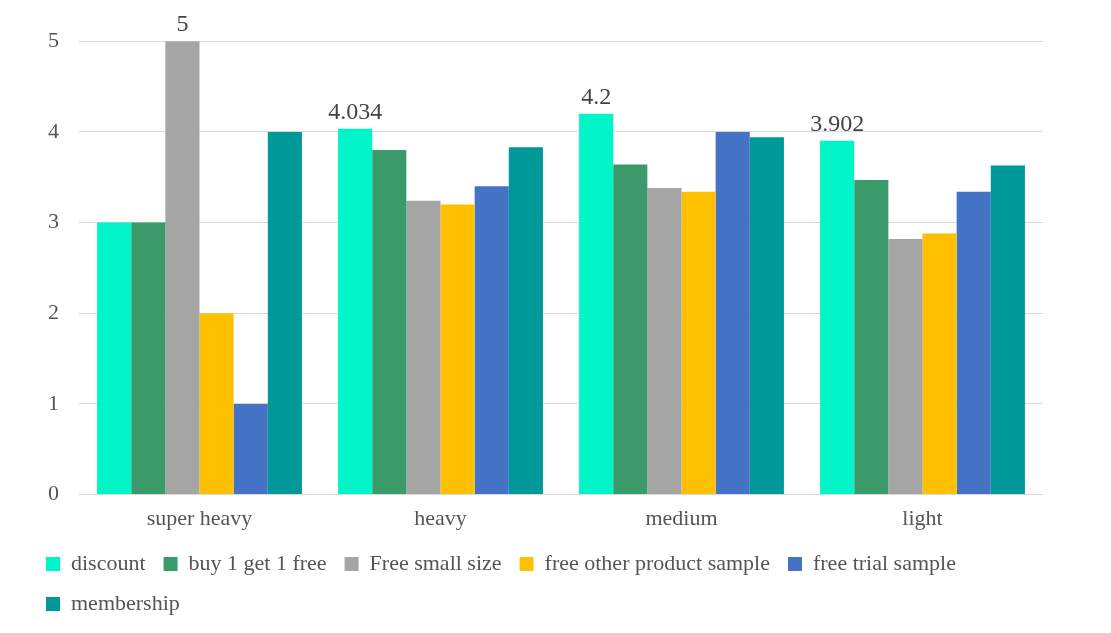 Image resolution: width=1111 pixels, height=633 pixels. What do you see at coordinates (53, 130) in the screenshot?
I see `y-tick-label: 4` at bounding box center [53, 130].